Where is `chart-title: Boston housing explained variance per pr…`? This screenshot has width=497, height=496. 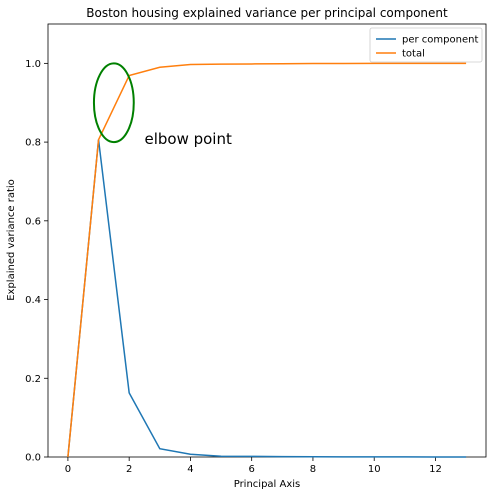 chart-title: Boston housing explained variance per pr… is located at coordinates (267, 13).